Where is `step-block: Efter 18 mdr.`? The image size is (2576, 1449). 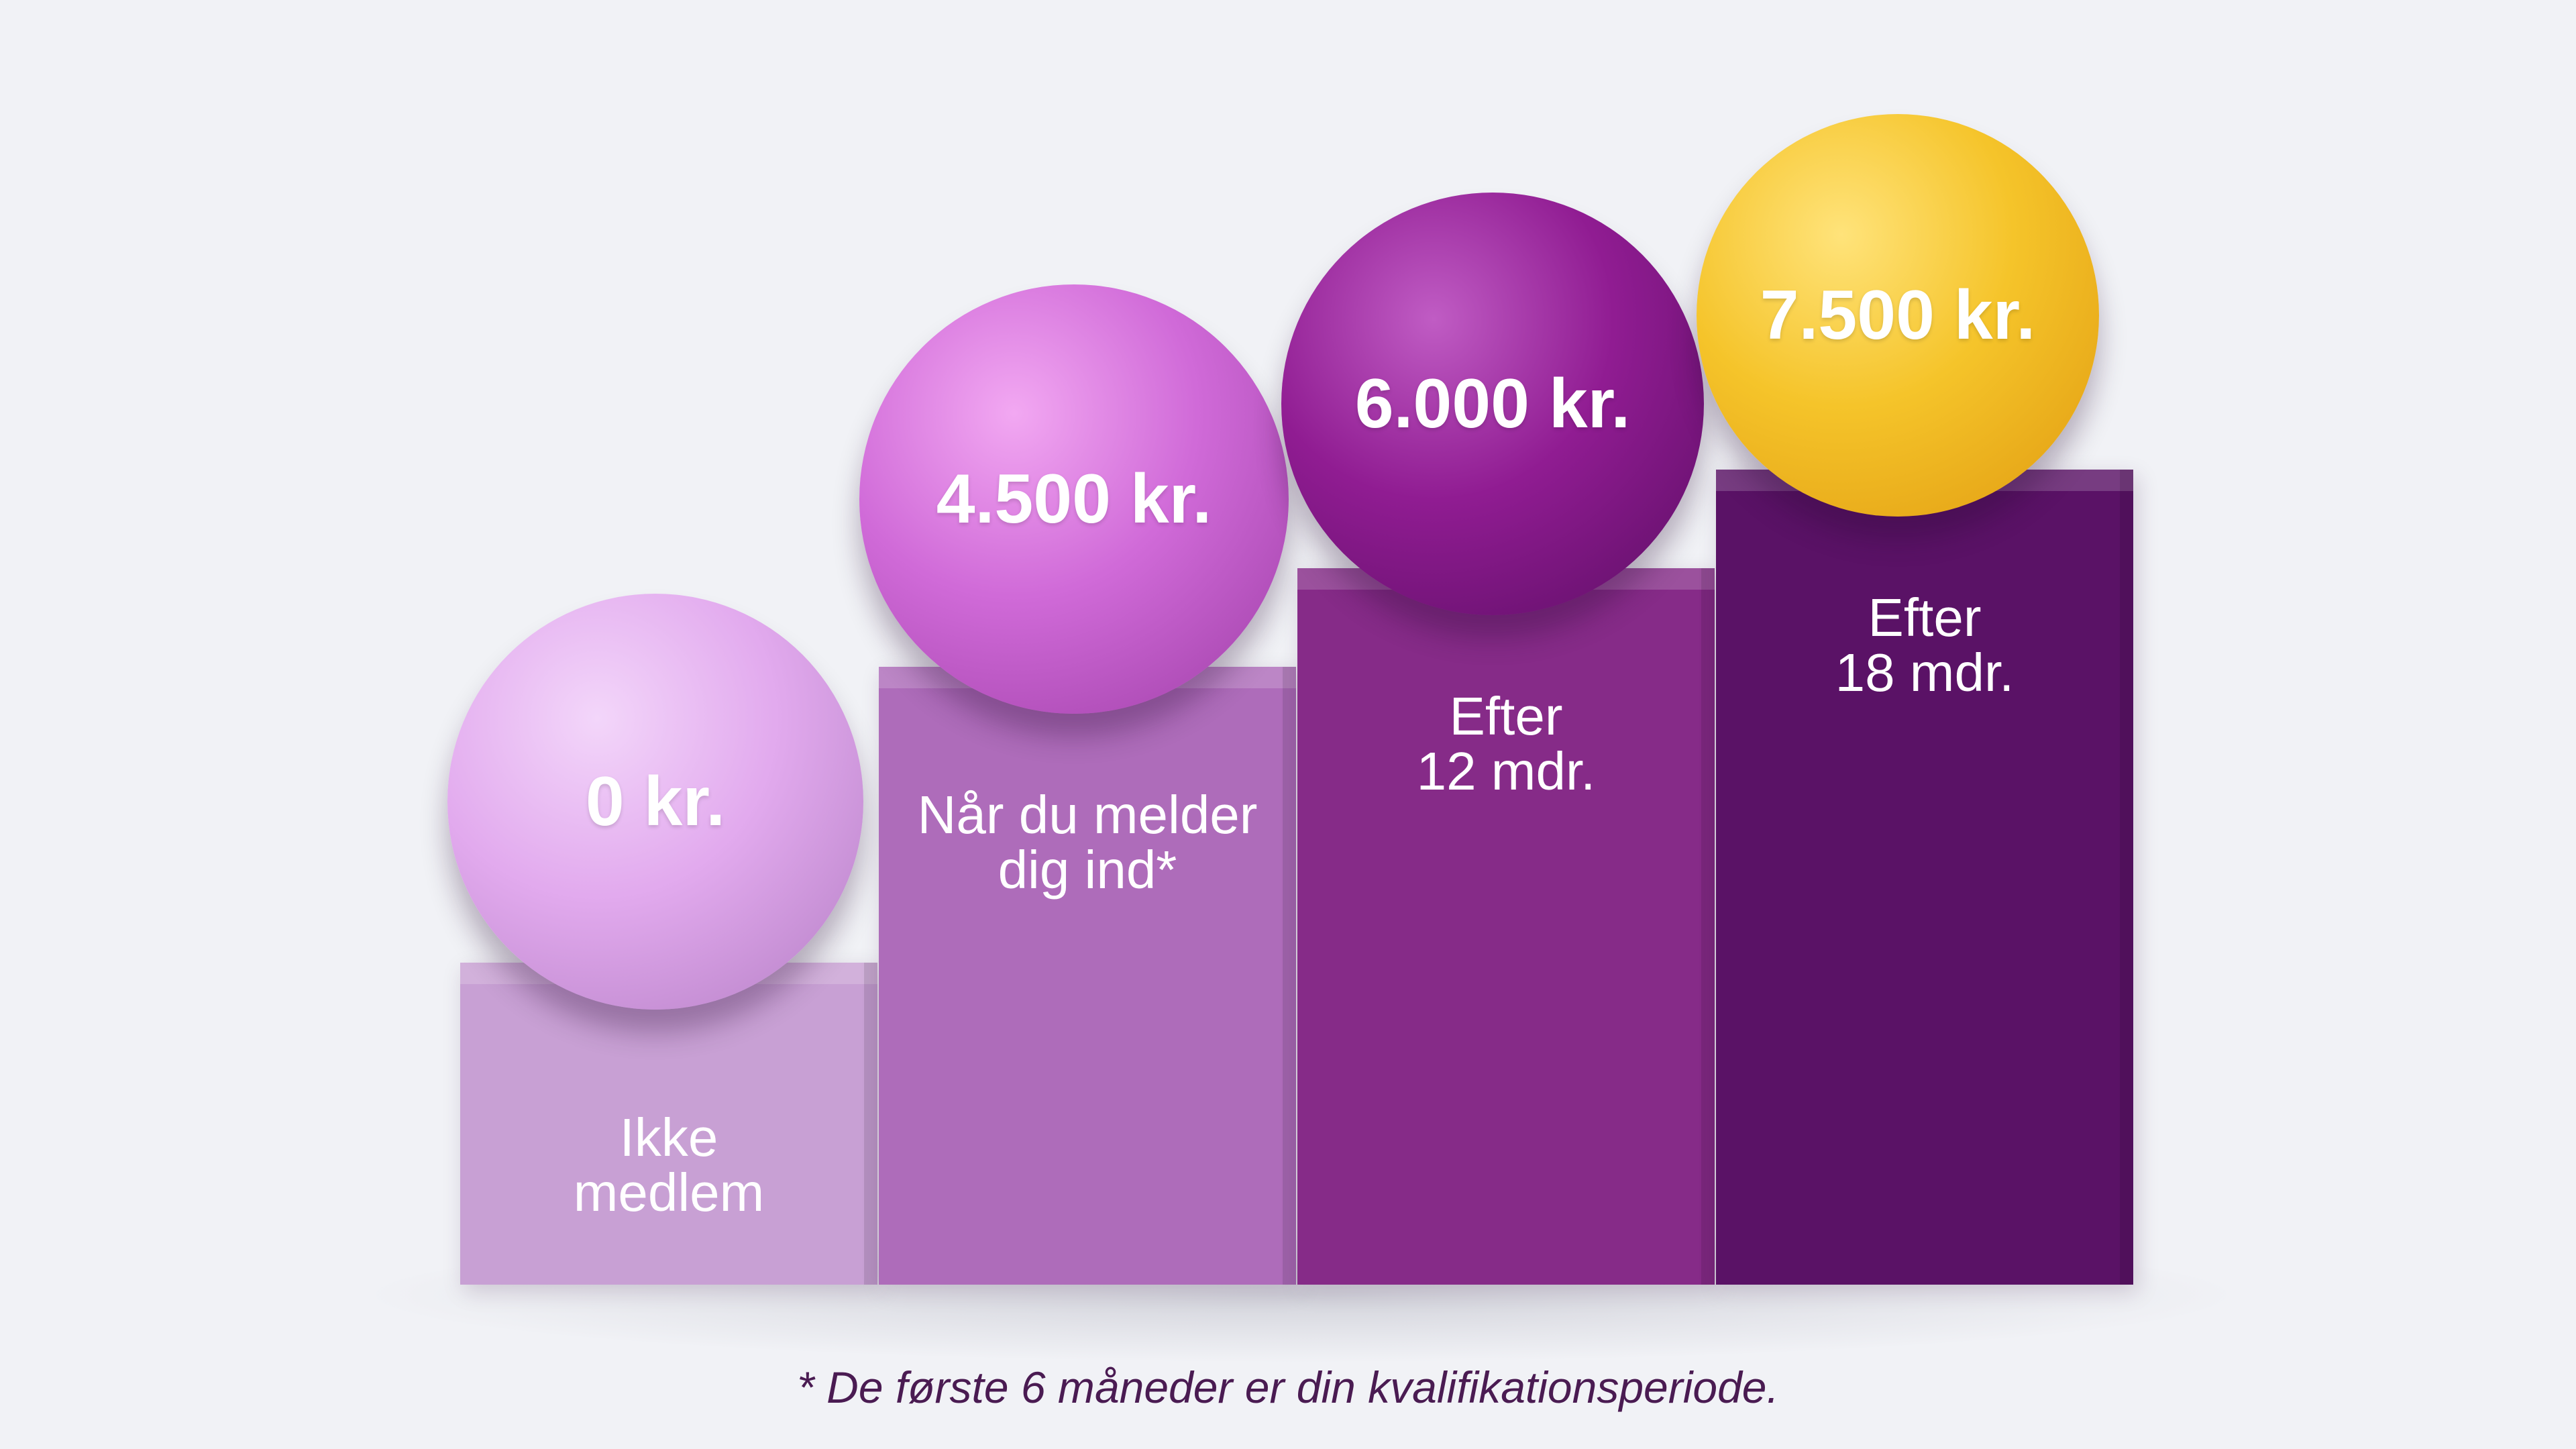
step-block: Efter 18 mdr. is located at coordinates (1924, 877).